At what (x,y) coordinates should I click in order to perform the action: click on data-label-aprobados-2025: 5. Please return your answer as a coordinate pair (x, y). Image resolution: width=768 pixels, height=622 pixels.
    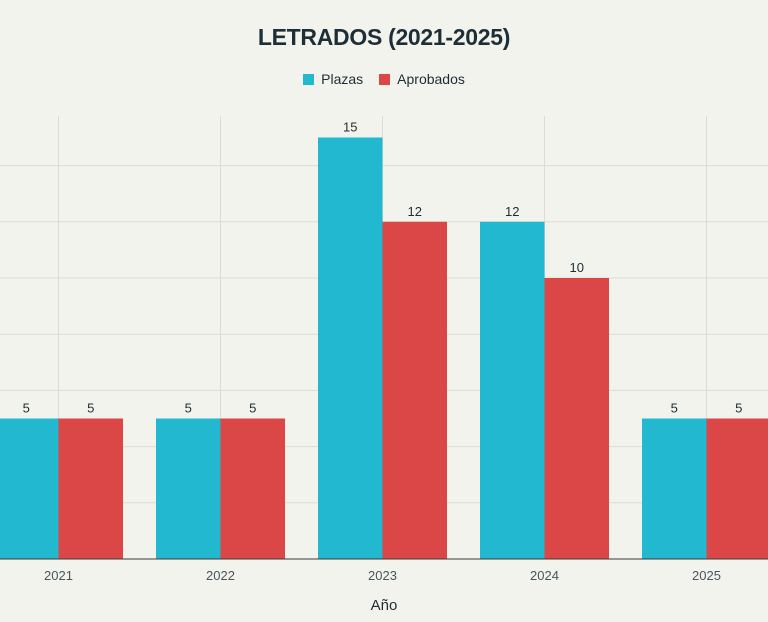
    Looking at the image, I should click on (738, 408).